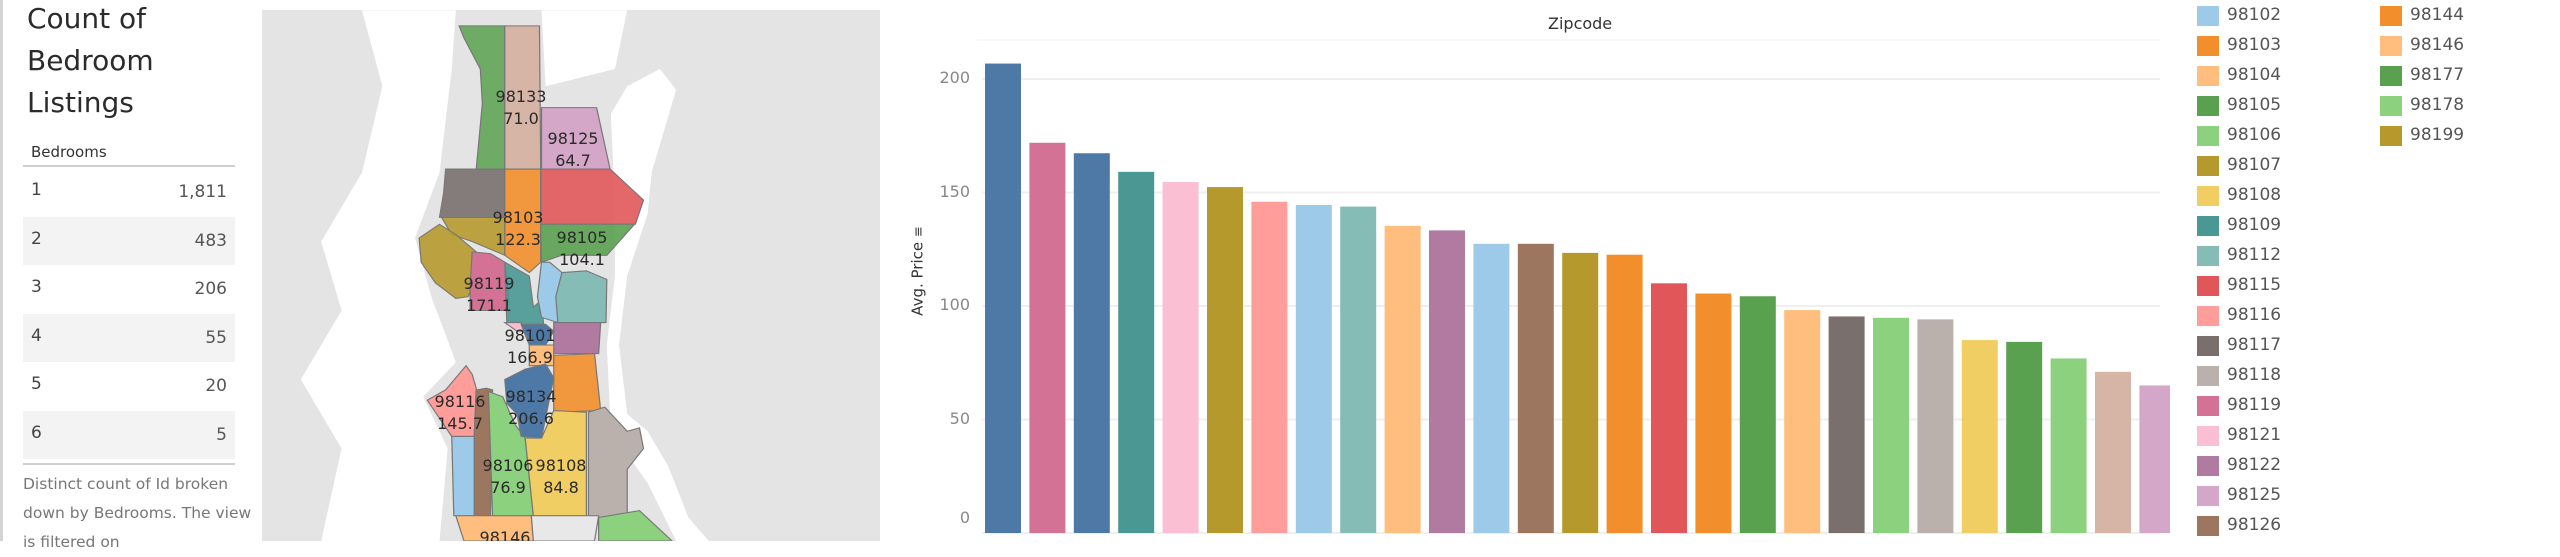 Image resolution: width=2560 pixels, height=557 pixels. Describe the element at coordinates (2254, 525) in the screenshot. I see `legend-label: 98126` at that location.